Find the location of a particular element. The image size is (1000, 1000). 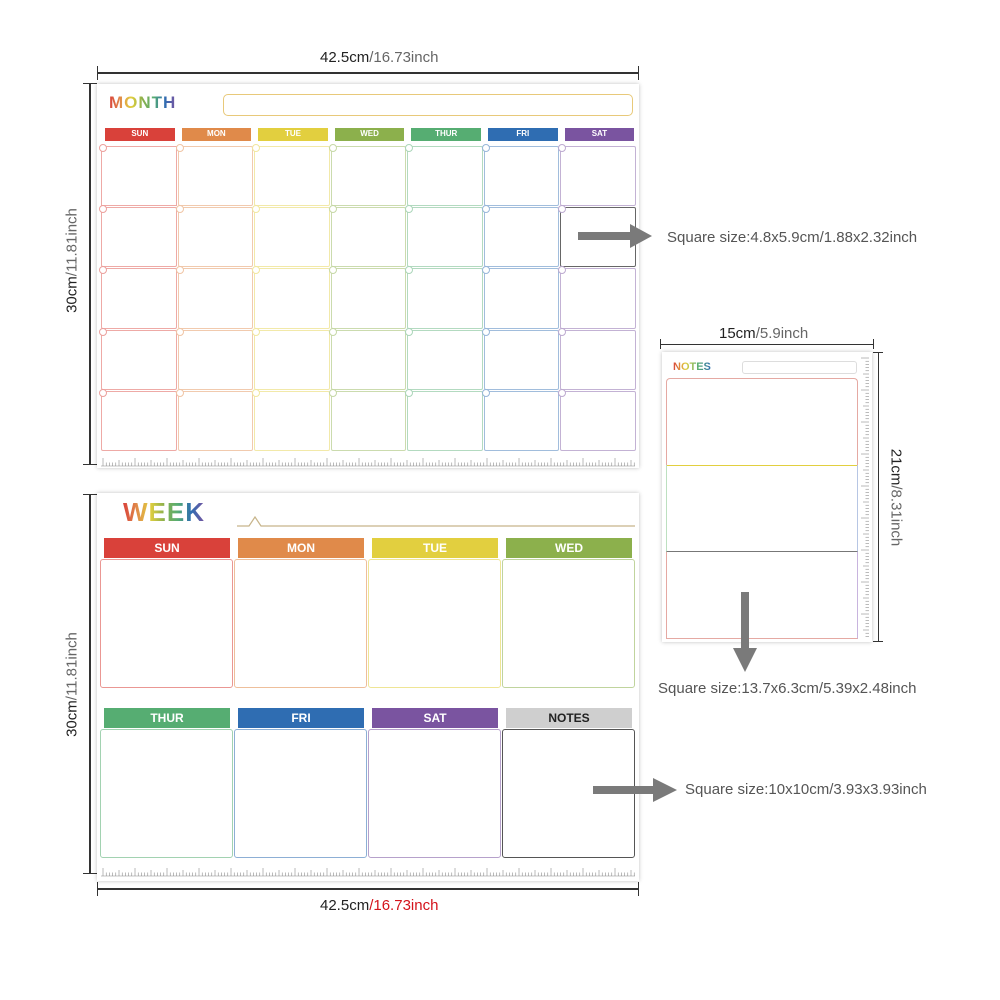

notes-board: NOTES is located at coordinates (767, 497).